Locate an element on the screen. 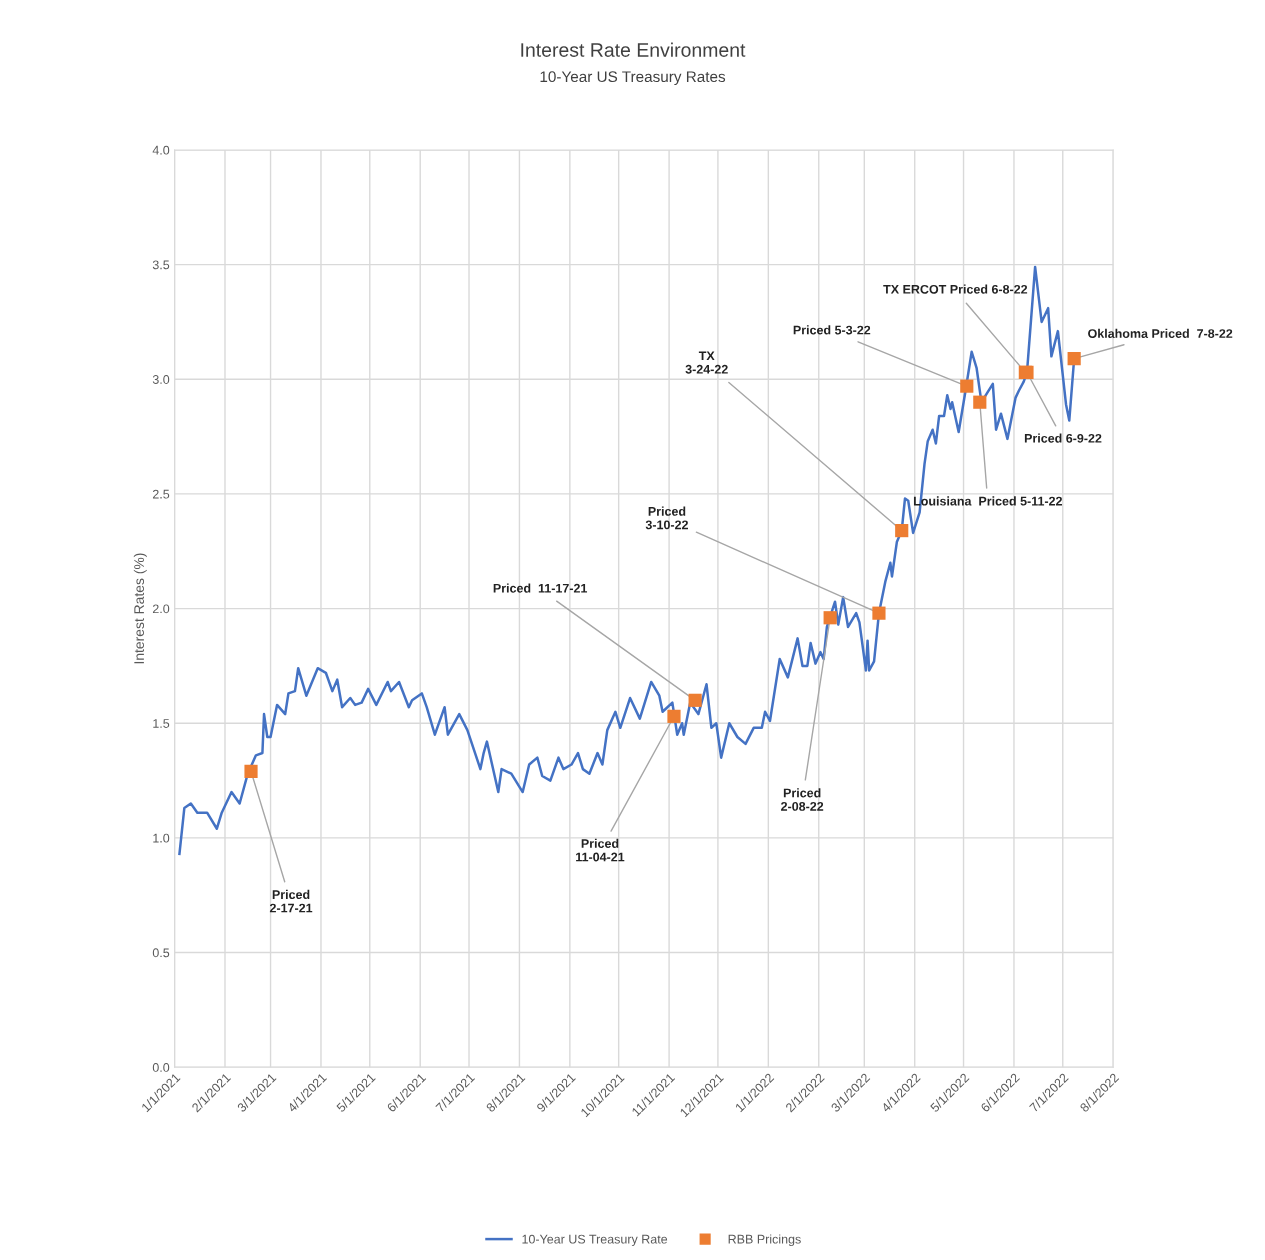 The height and width of the screenshot is (1260, 1265). annotation: Priced 11-17-21 is located at coordinates (540, 588).